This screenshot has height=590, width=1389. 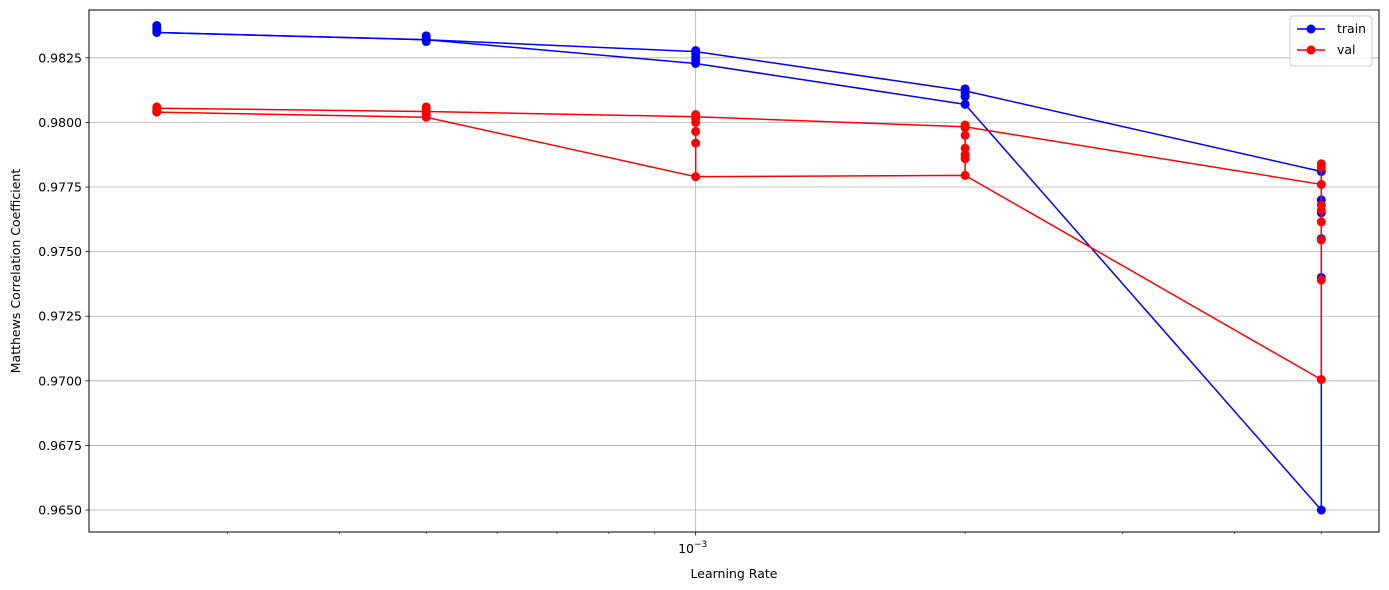 What do you see at coordinates (15, 271) in the screenshot?
I see `y-axis-title: Matthews Correlation Coefficient` at bounding box center [15, 271].